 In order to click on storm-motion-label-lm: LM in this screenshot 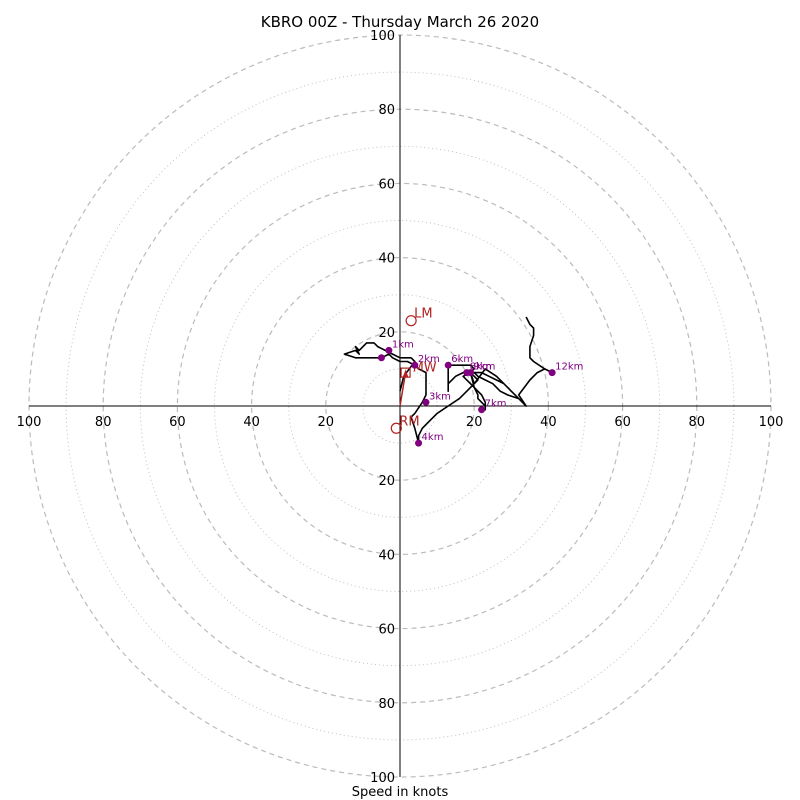, I will do `click(423, 314)`.